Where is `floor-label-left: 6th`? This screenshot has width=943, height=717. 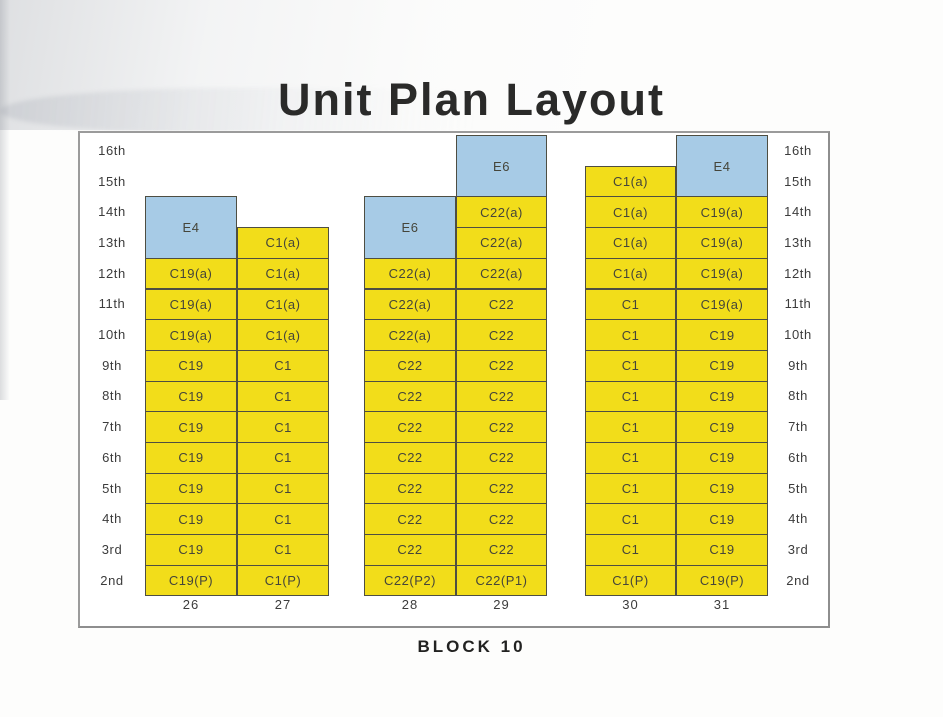
floor-label-left: 6th is located at coordinates (112, 457).